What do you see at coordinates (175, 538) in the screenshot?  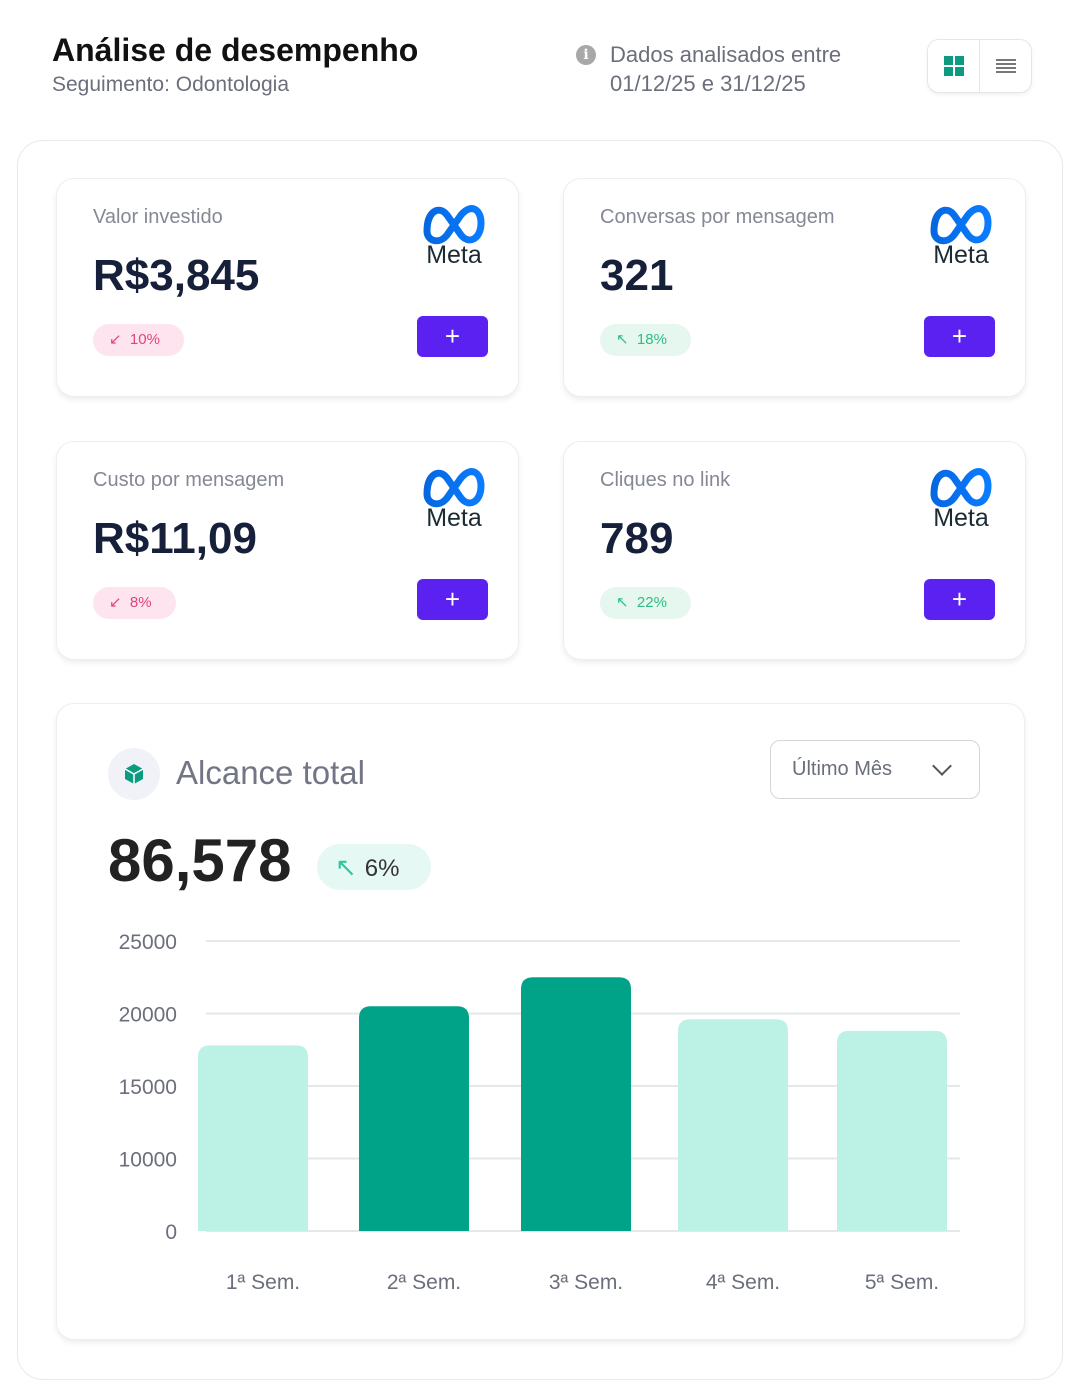 I see `metric-value: R$11,09` at bounding box center [175, 538].